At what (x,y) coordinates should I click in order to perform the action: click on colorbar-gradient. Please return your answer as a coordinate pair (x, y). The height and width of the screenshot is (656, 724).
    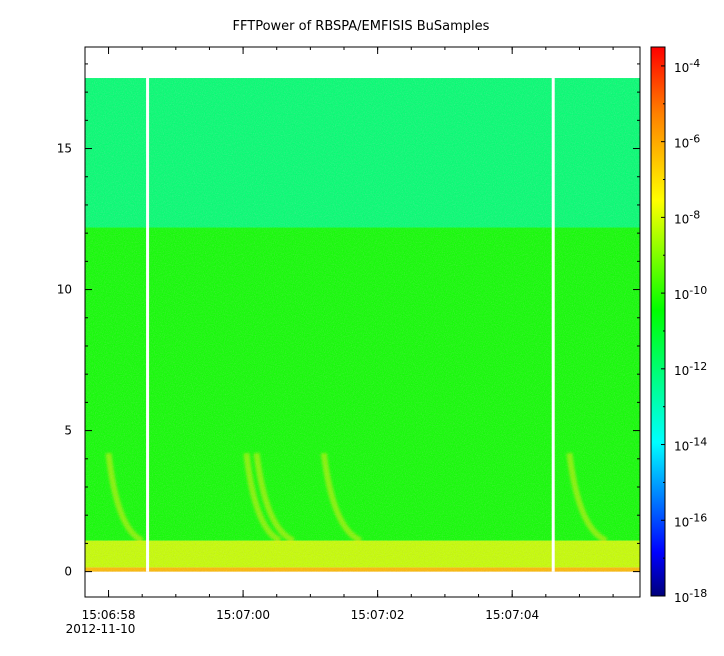
    Looking at the image, I should click on (658, 321).